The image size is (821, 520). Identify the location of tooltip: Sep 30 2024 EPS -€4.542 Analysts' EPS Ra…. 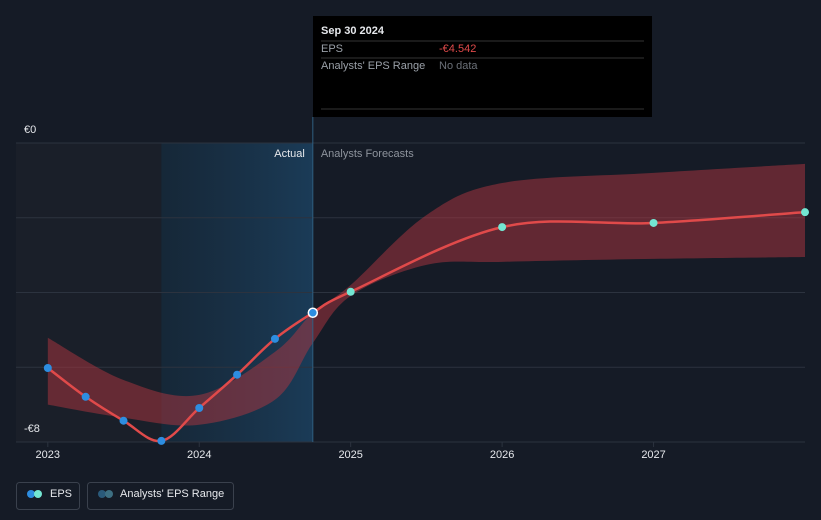
(482, 66).